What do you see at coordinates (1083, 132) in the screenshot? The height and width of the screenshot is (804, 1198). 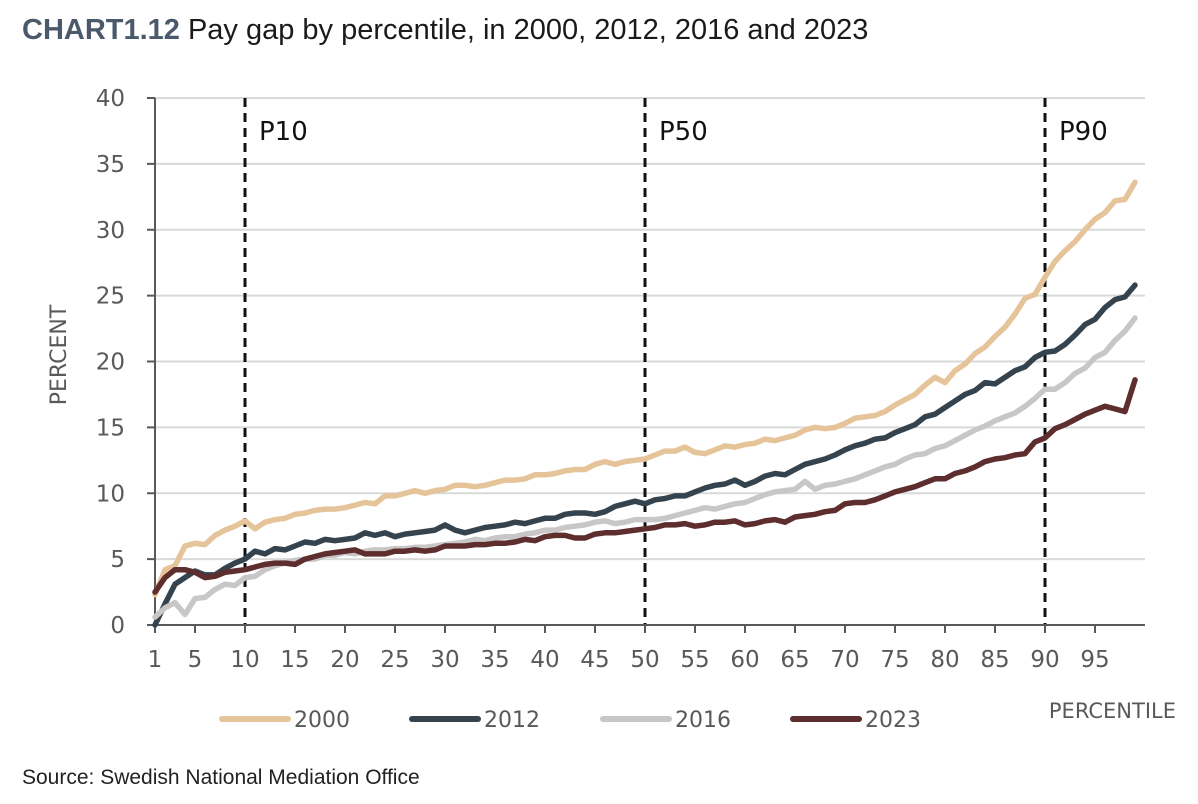 I see `marker-label-p90: P90` at bounding box center [1083, 132].